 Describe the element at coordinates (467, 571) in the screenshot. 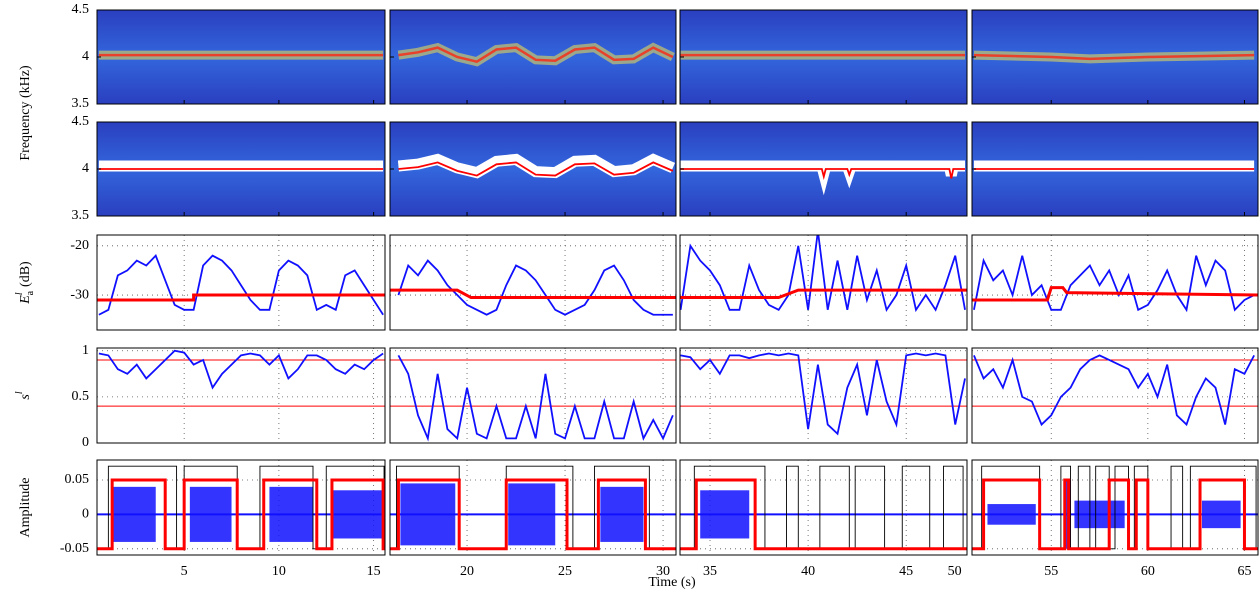

I see `x-tick-label: 20` at that location.